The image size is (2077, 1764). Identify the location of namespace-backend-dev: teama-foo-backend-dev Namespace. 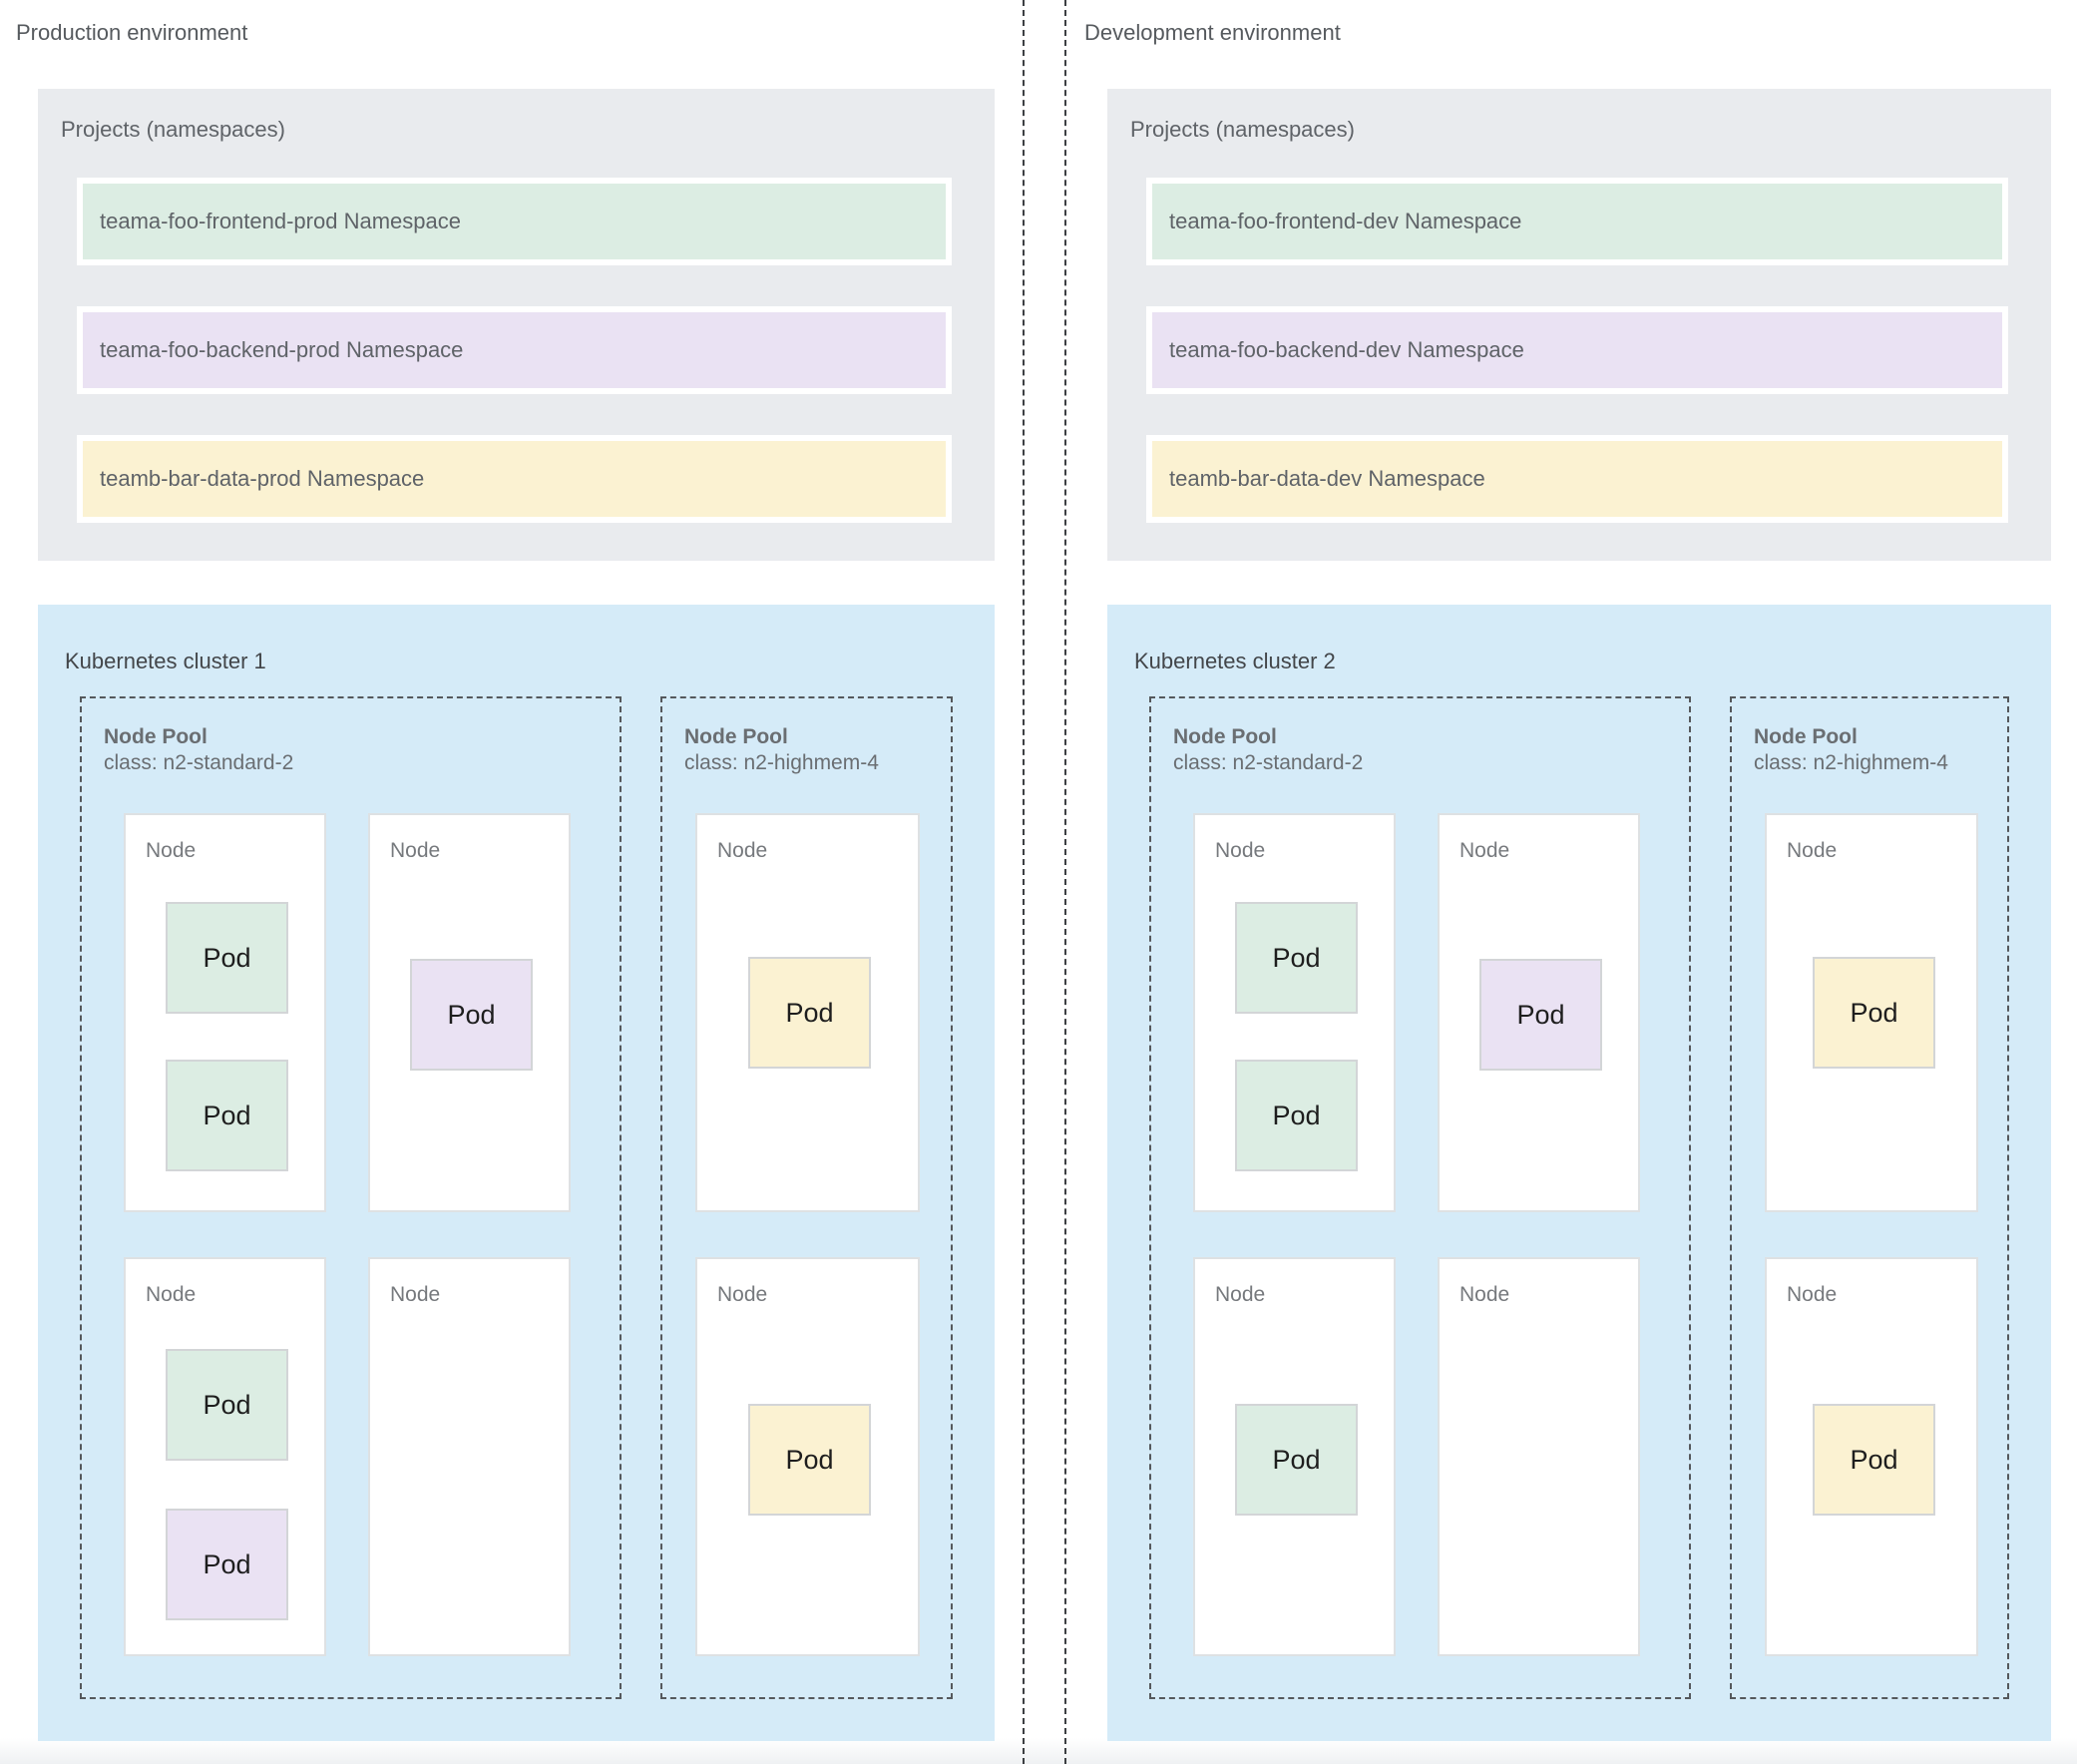
(1577, 350).